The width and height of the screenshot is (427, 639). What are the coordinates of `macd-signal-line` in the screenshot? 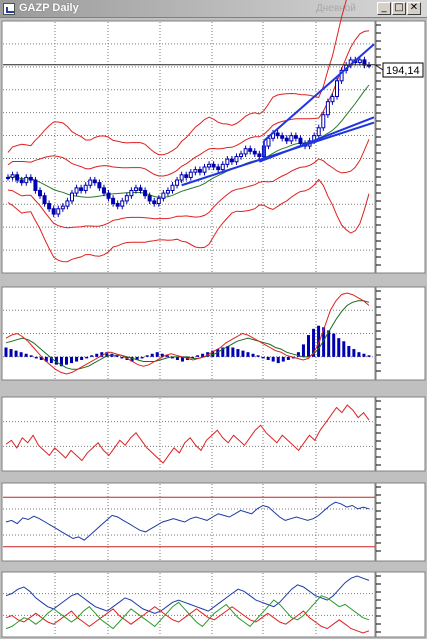 It's located at (187, 335).